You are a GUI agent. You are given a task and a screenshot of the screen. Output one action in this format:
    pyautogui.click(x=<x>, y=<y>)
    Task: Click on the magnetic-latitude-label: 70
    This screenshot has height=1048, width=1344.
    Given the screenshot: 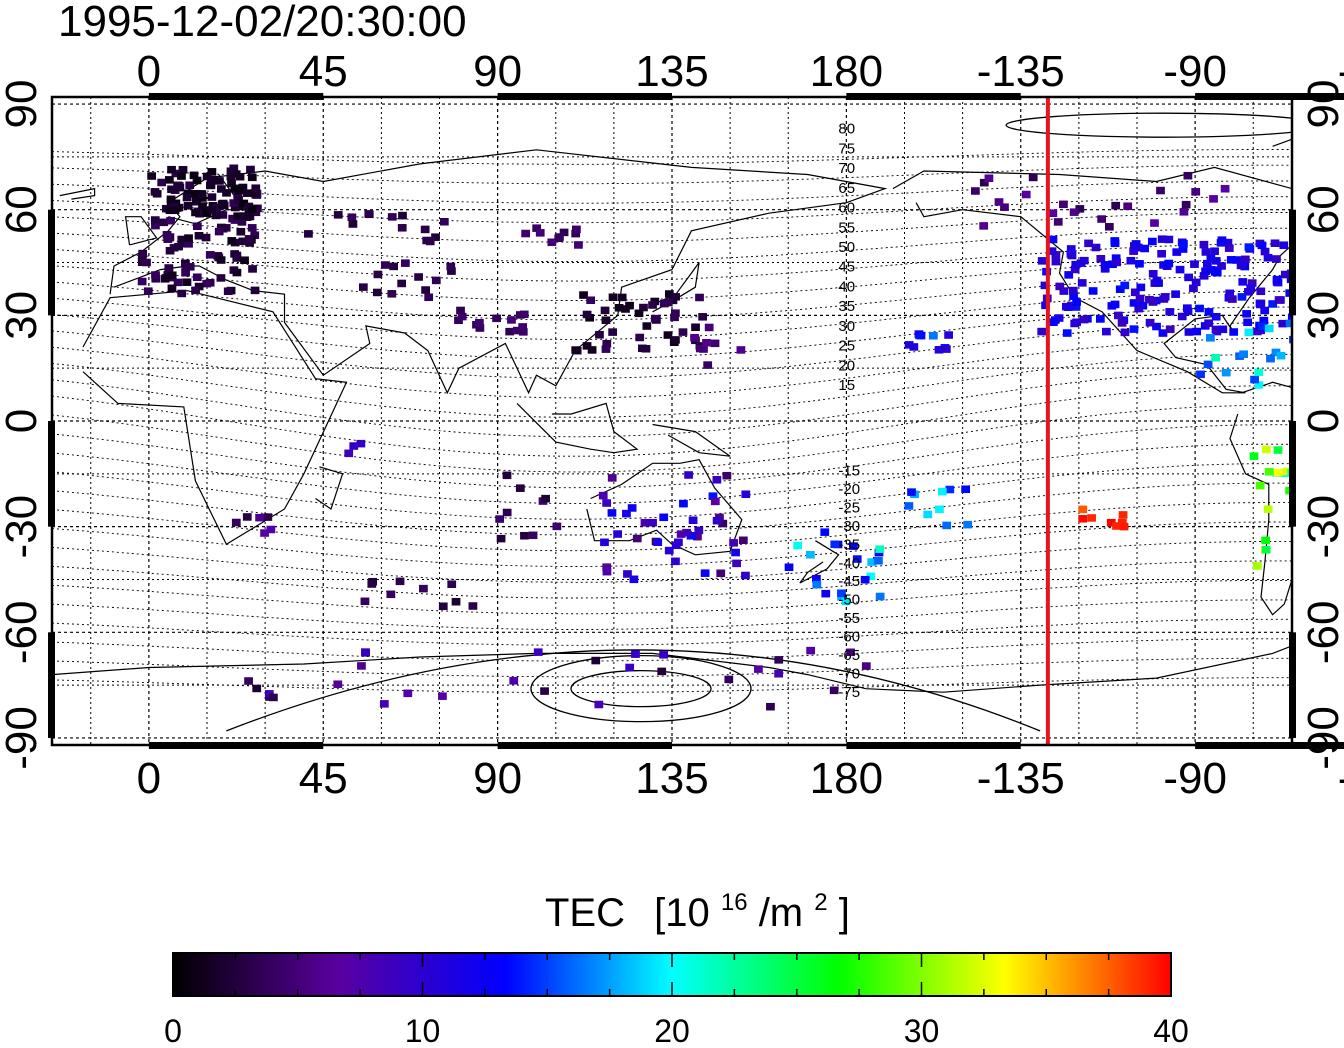 What is the action you would take?
    pyautogui.click(x=846, y=168)
    